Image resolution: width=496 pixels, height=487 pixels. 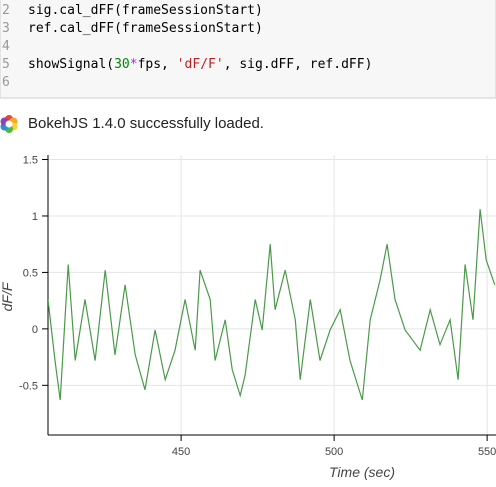 I want to click on logo-center, so click(x=9, y=124).